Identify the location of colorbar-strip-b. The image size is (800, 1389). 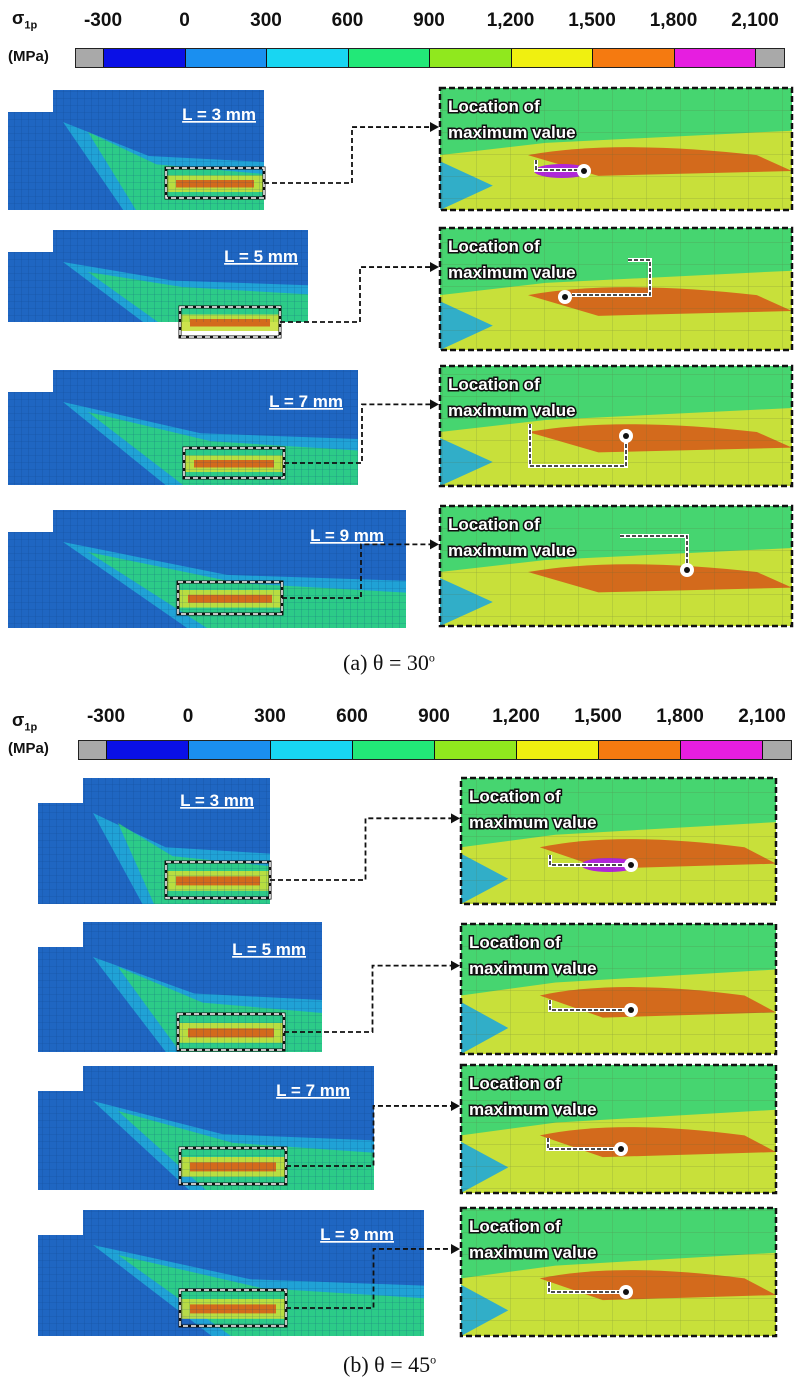
(435, 750).